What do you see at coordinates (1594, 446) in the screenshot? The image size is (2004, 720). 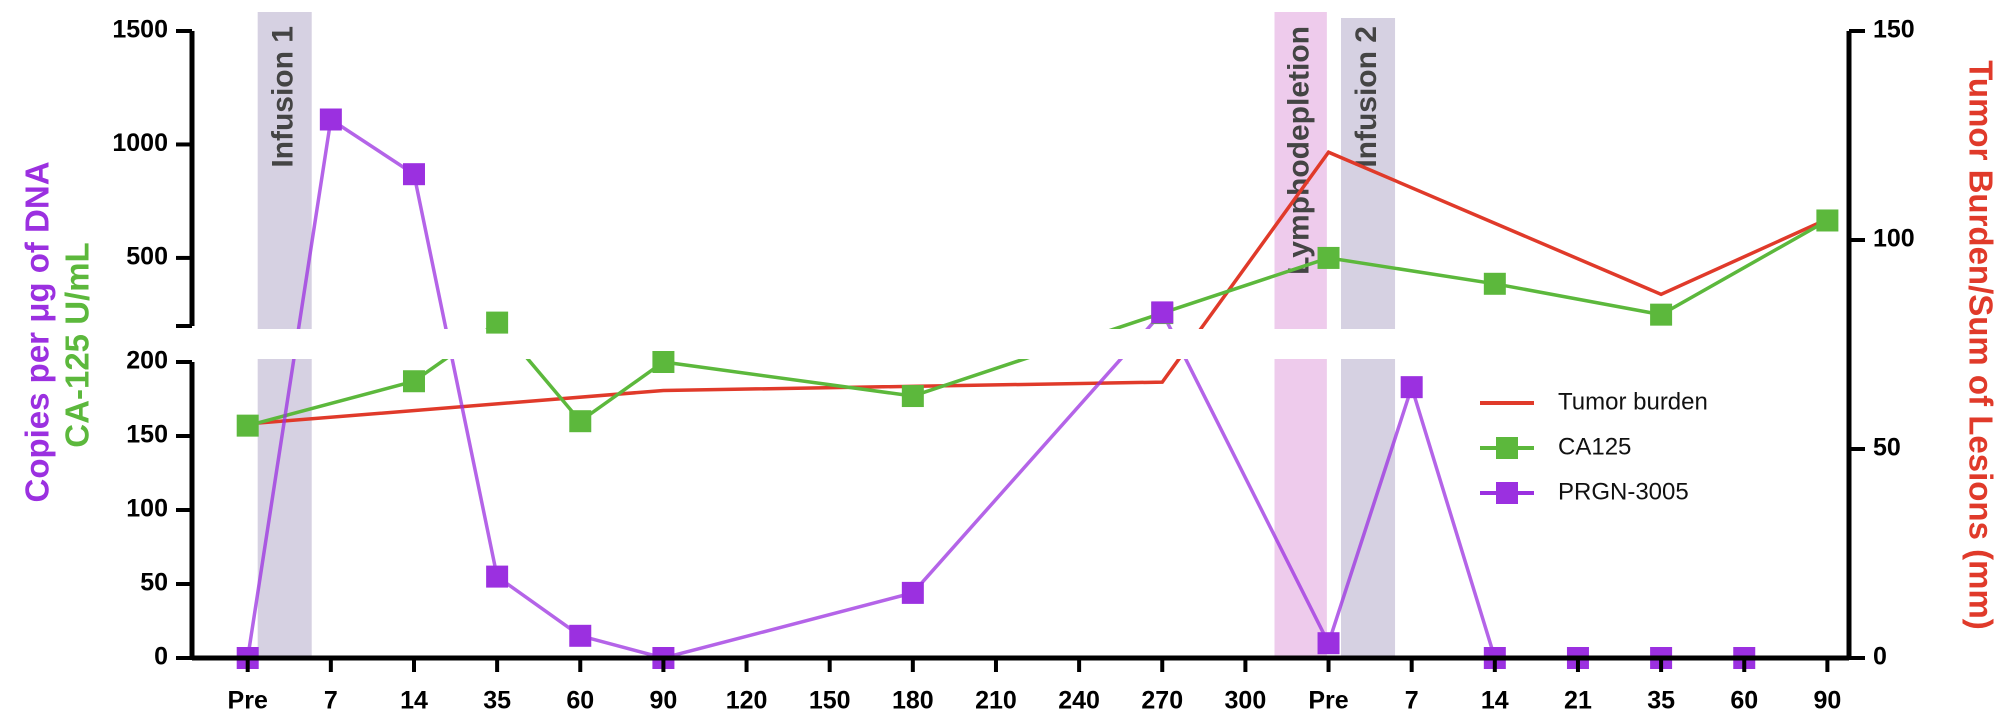 I see `legend-label: CA125` at bounding box center [1594, 446].